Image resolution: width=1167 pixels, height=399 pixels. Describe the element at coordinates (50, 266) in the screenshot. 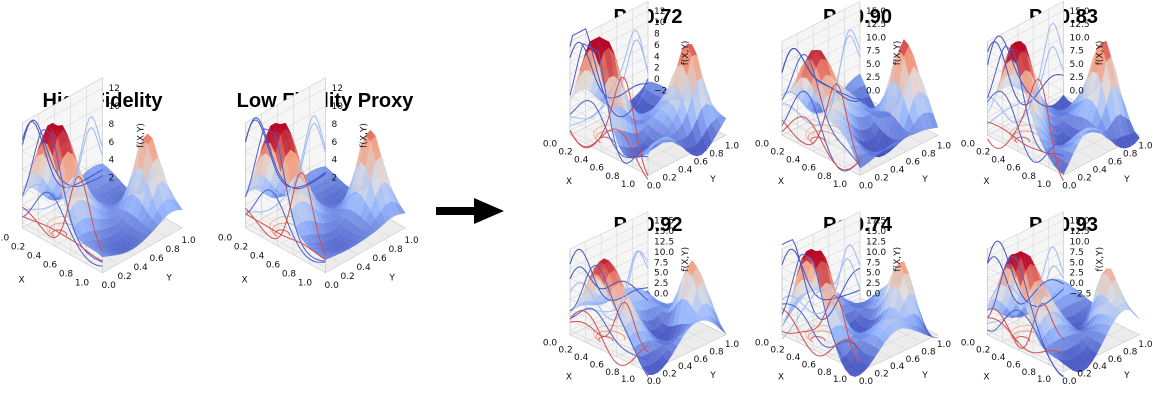

I see `x-tick-label: 0.6` at that location.